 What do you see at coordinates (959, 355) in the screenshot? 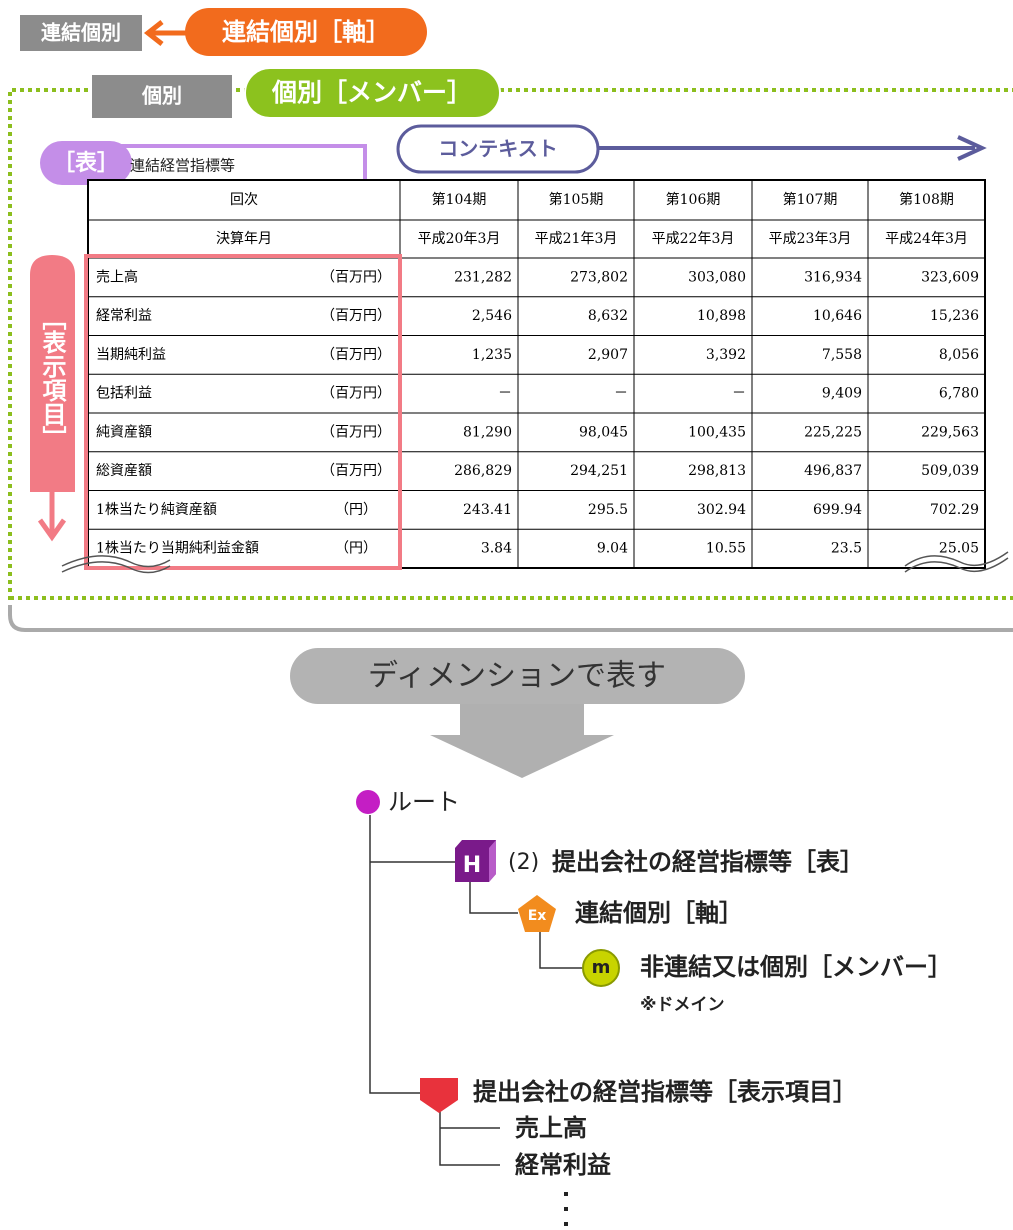
I see `value-cell: 8,056` at bounding box center [959, 355].